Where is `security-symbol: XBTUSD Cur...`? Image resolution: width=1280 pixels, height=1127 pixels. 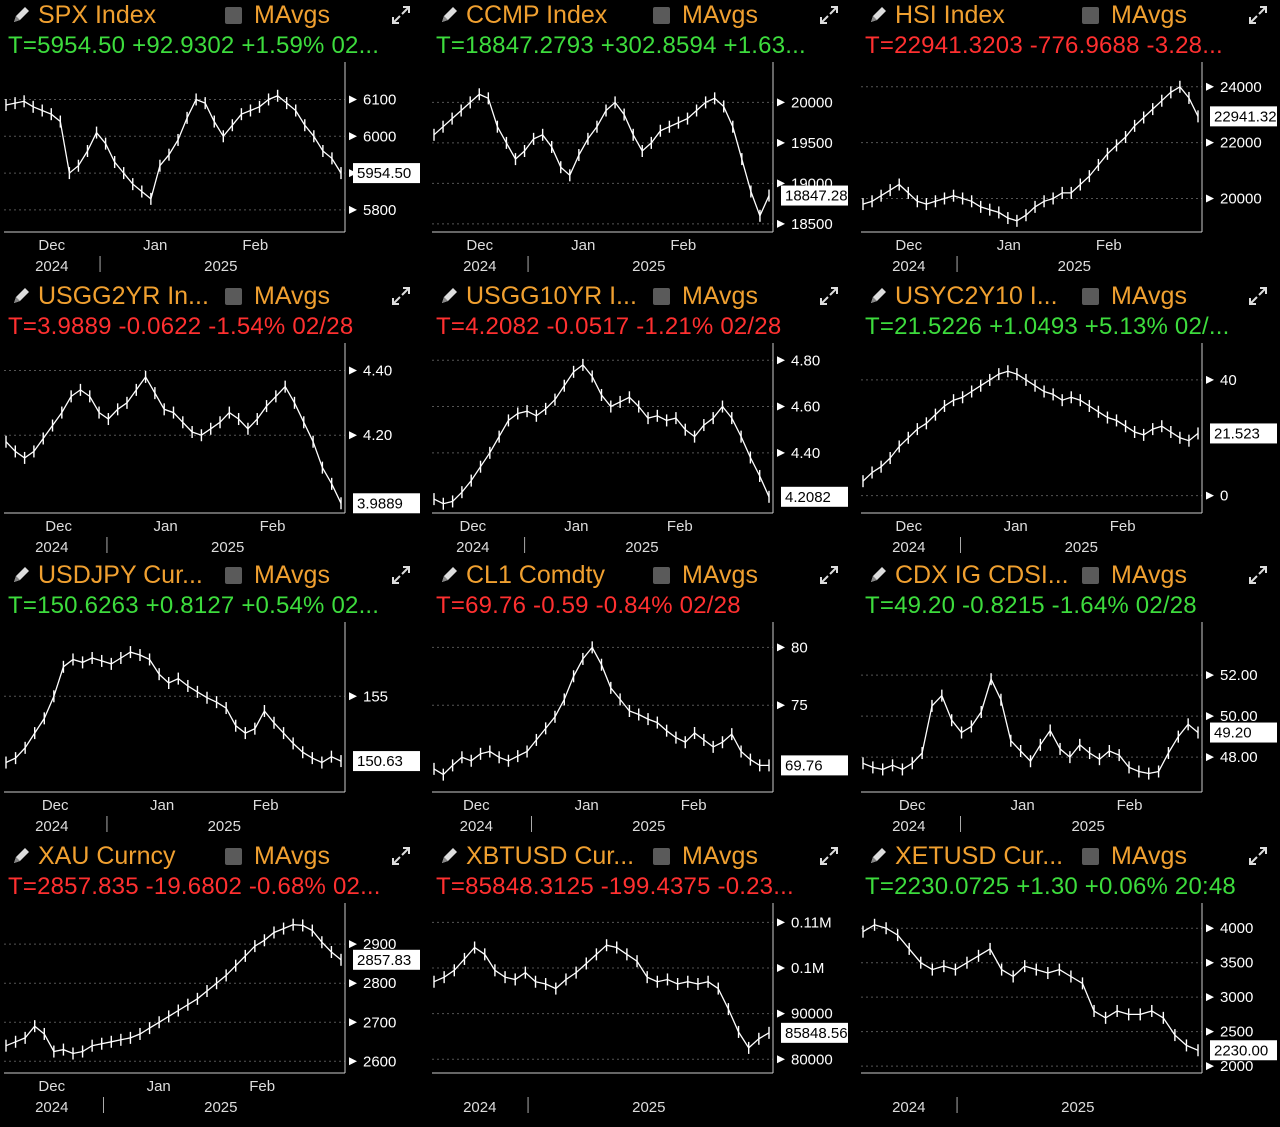 security-symbol: XBTUSD Cur... is located at coordinates (550, 856).